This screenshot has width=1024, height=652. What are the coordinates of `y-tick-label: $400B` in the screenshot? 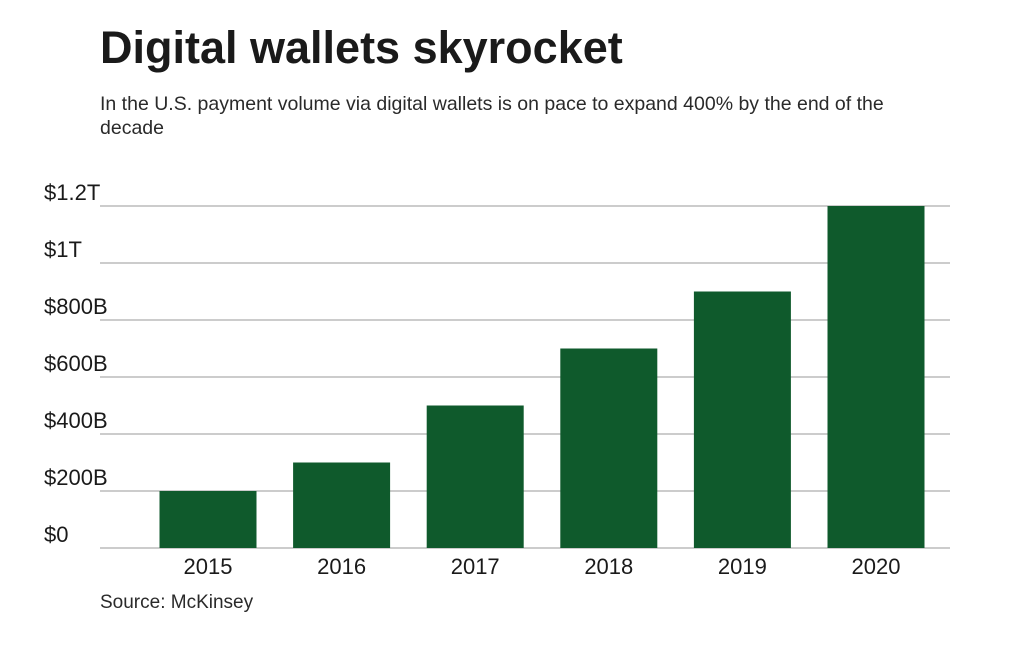 It's located at (76, 420).